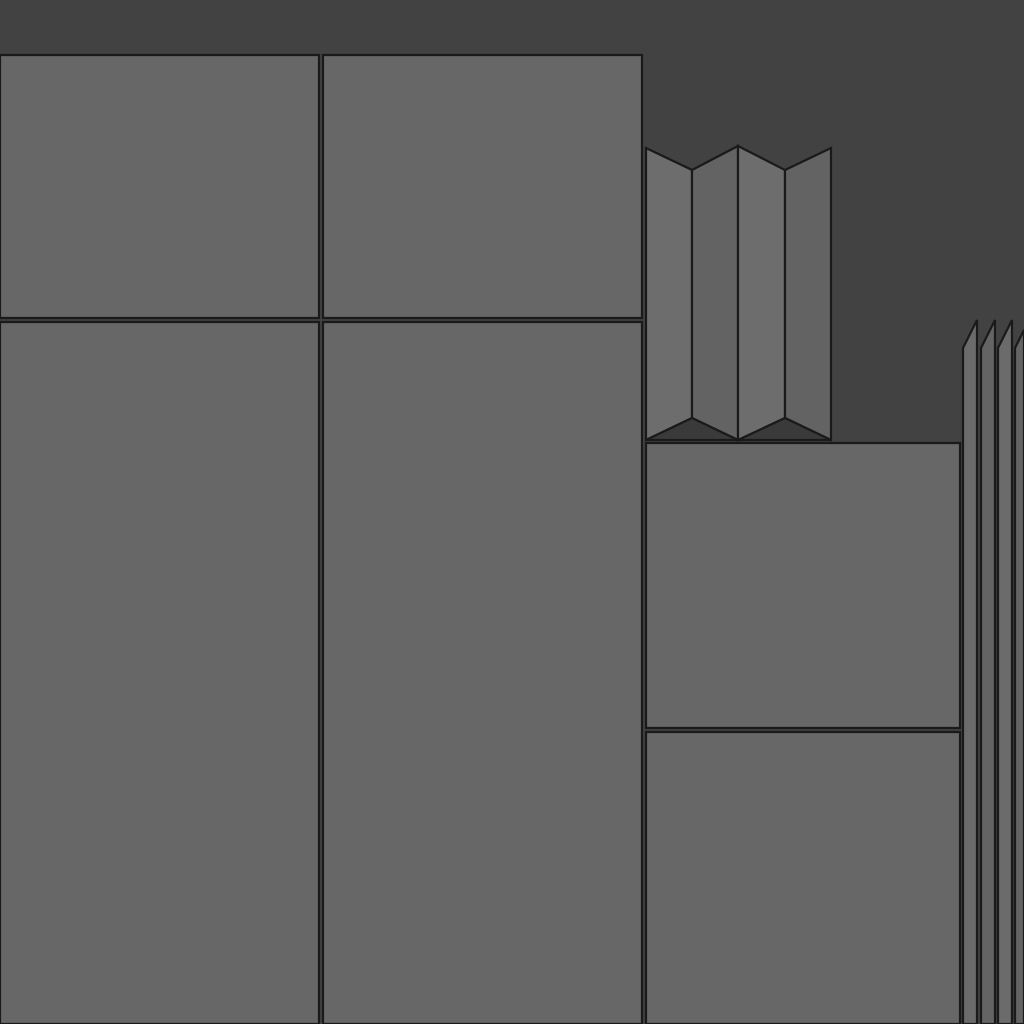 This screenshot has height=1024, width=1024. What do you see at coordinates (803, 585) in the screenshot?
I see `right-panel-upper` at bounding box center [803, 585].